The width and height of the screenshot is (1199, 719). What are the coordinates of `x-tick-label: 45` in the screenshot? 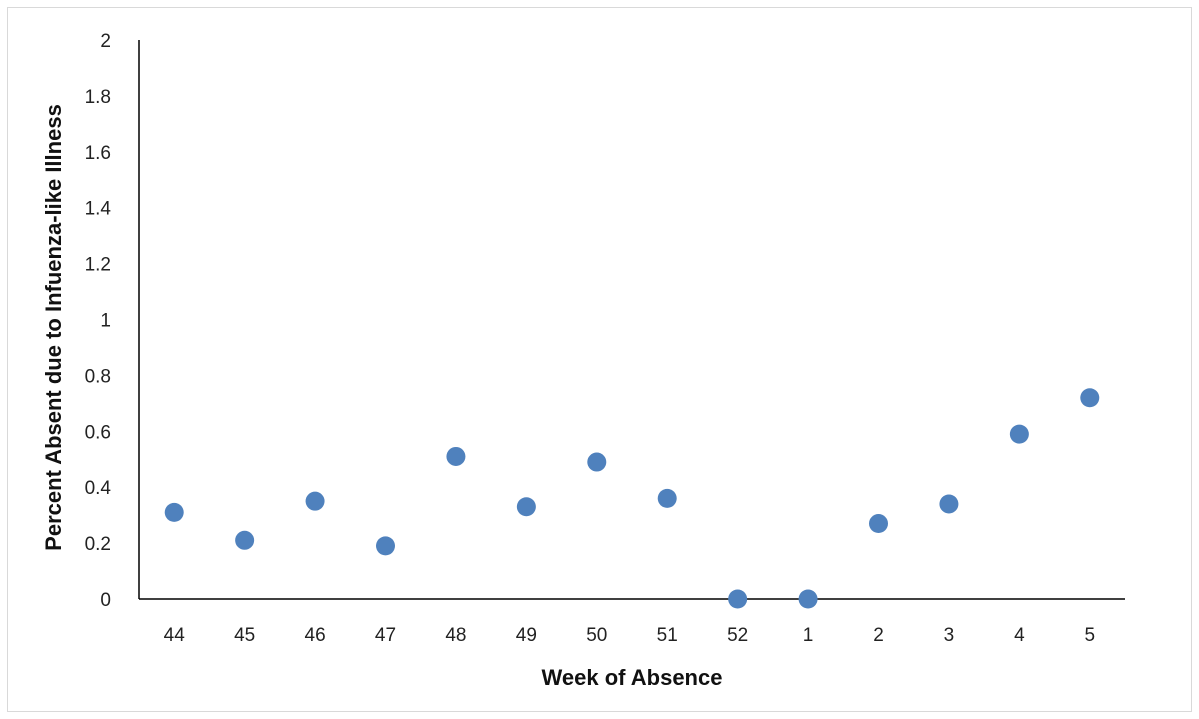 It's located at (244, 635).